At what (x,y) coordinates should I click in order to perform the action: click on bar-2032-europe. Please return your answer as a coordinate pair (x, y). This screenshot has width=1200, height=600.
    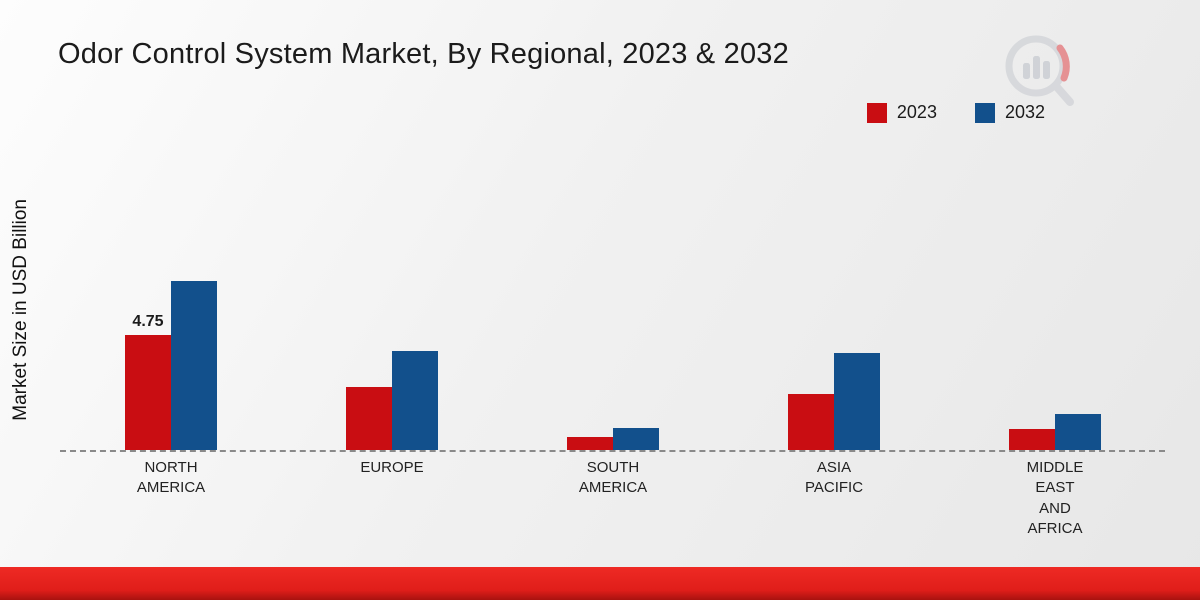
    Looking at the image, I should click on (415, 400).